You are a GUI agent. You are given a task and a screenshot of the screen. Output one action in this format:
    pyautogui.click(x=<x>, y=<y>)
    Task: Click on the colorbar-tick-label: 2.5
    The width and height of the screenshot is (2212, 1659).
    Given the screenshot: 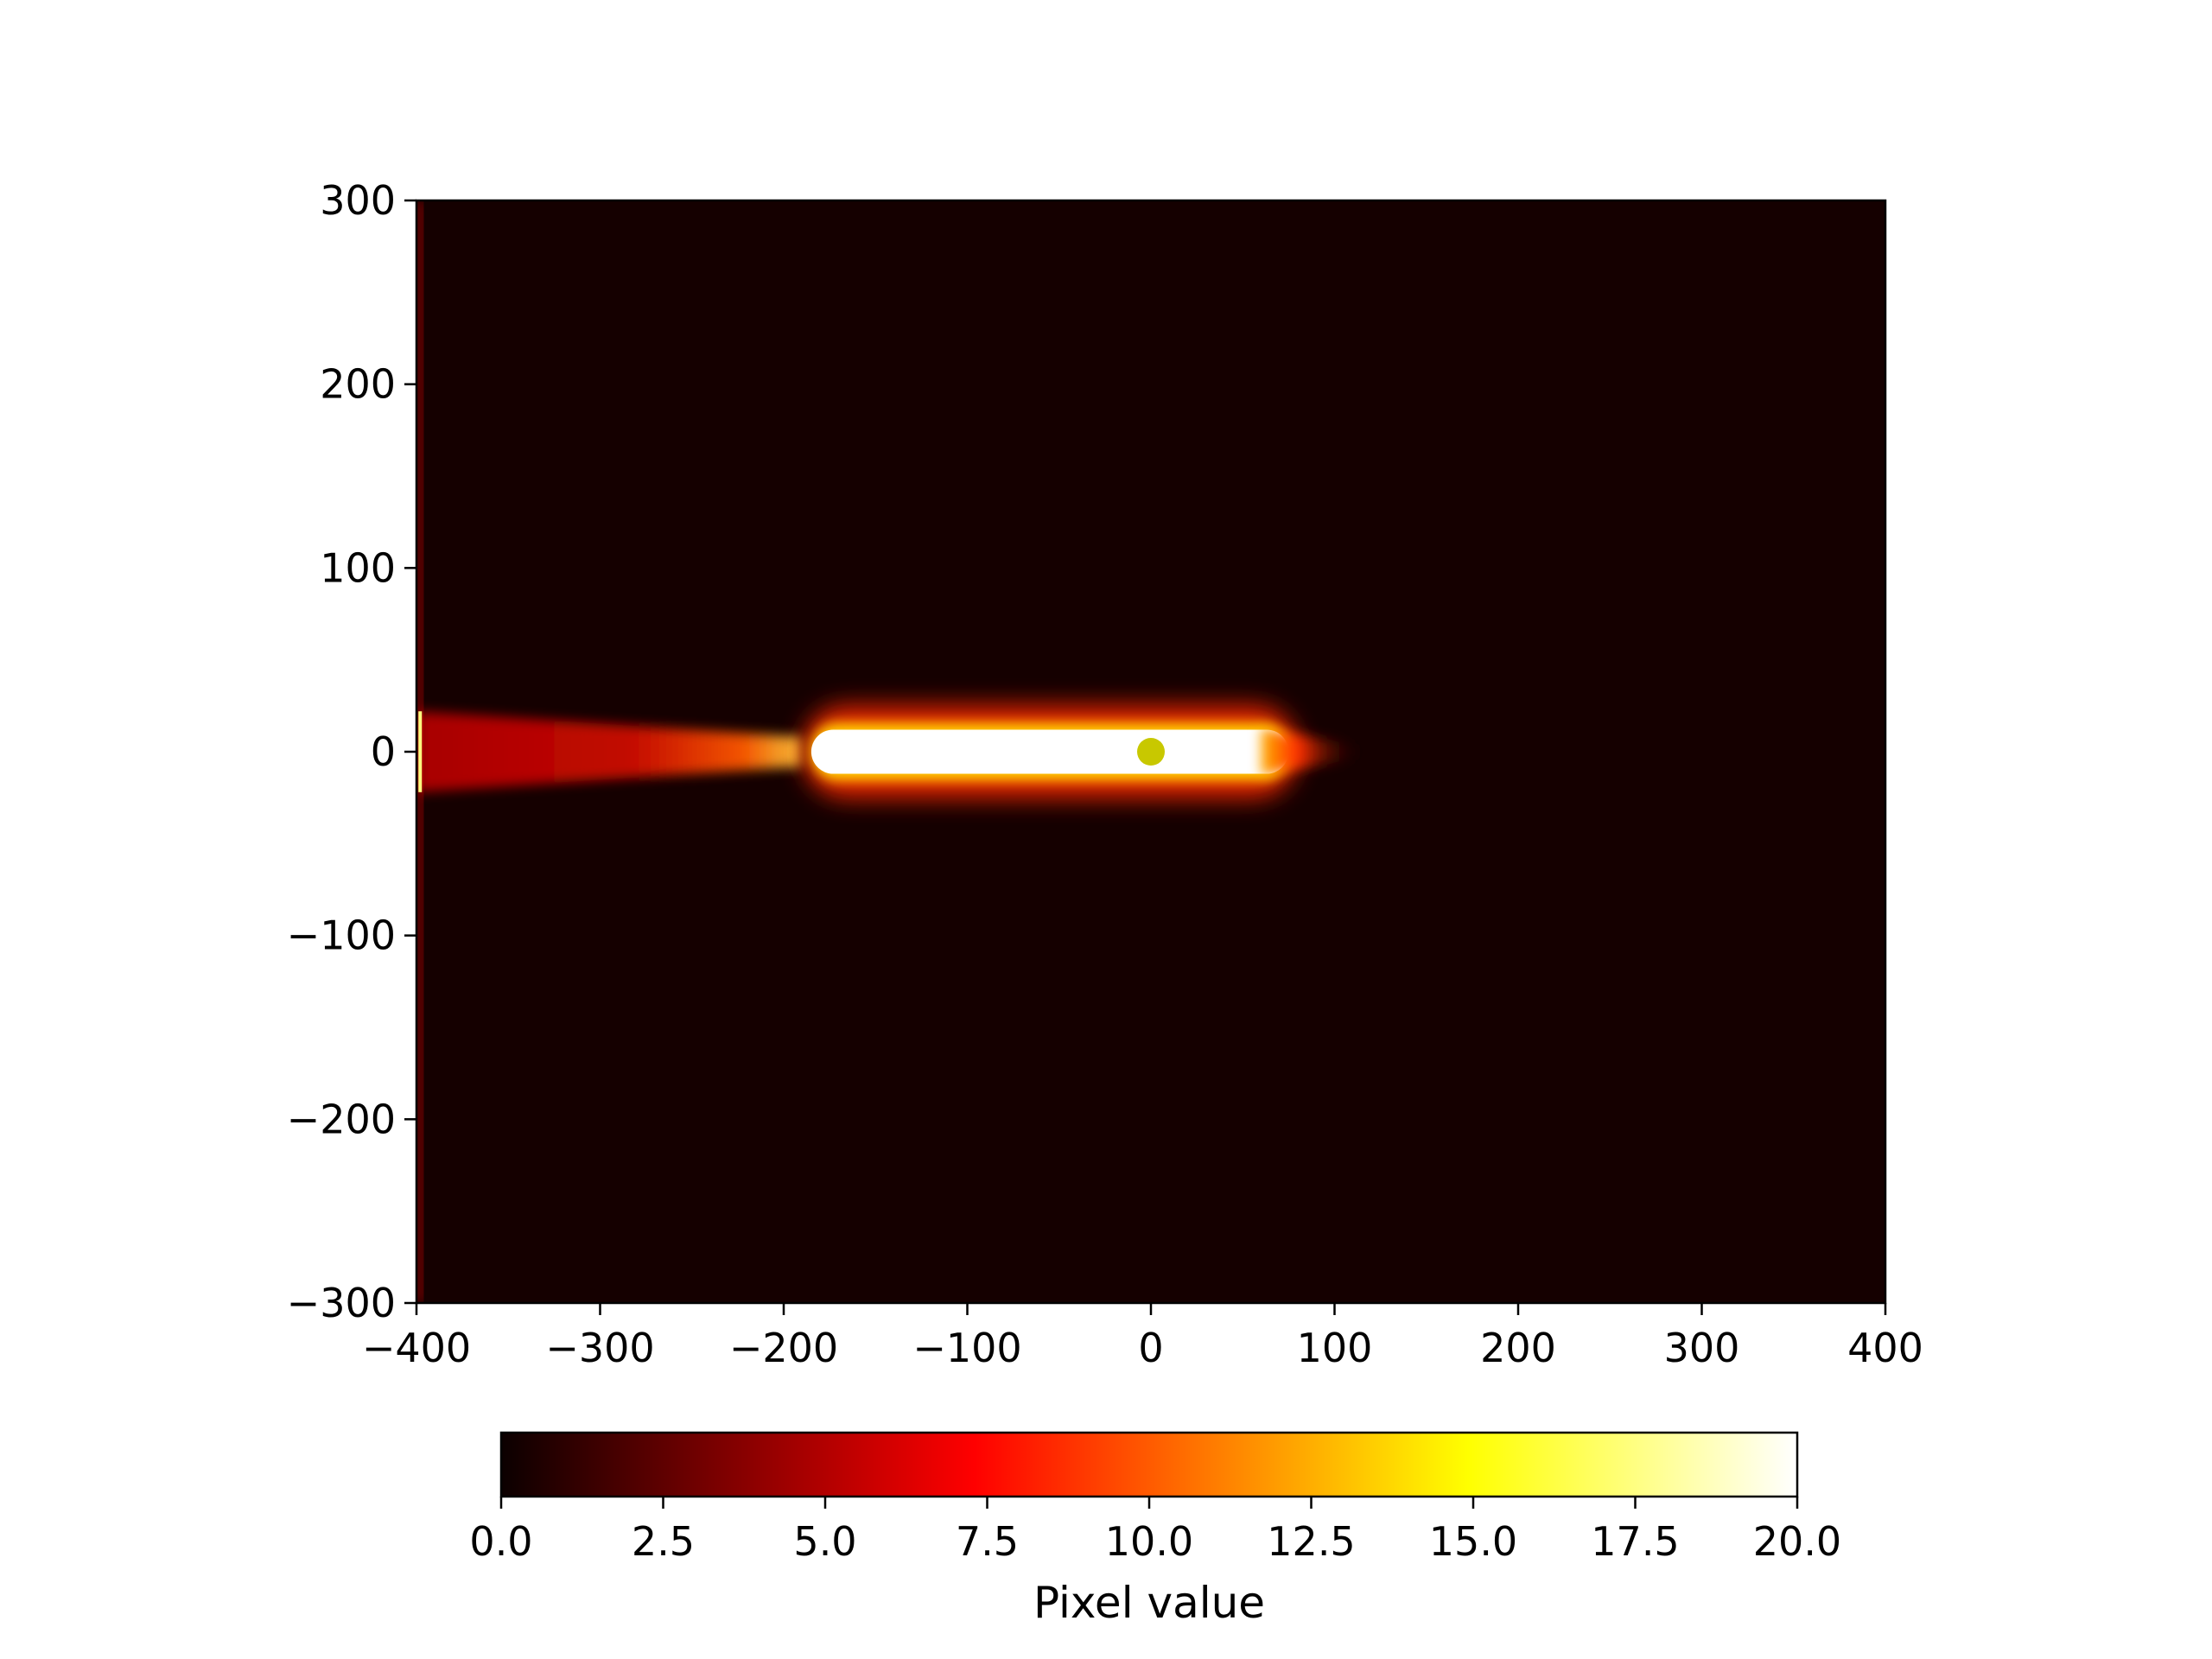 What is the action you would take?
    pyautogui.click(x=663, y=1541)
    